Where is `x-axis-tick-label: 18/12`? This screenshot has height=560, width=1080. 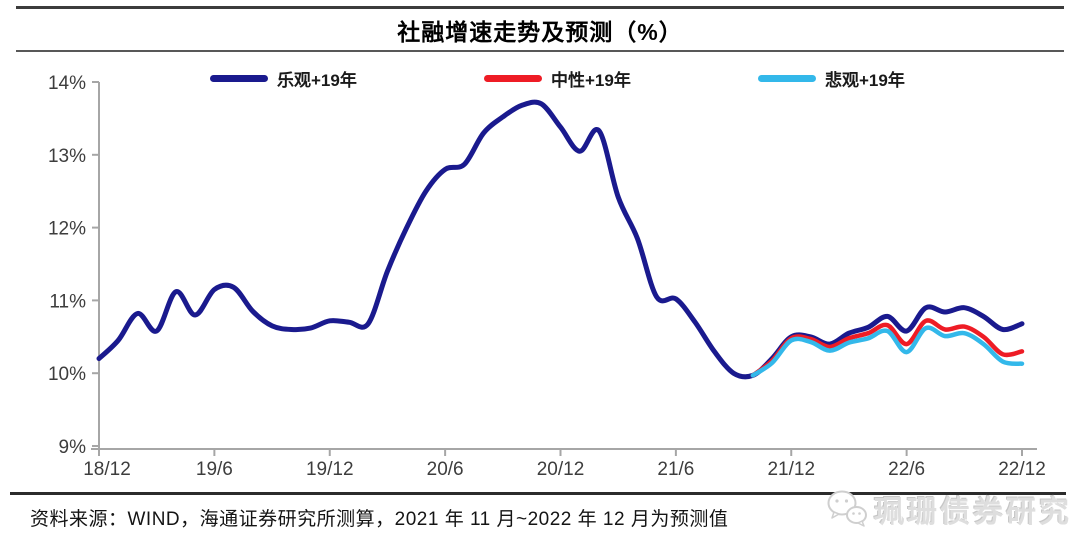
x-axis-tick-label: 18/12 is located at coordinates (107, 469).